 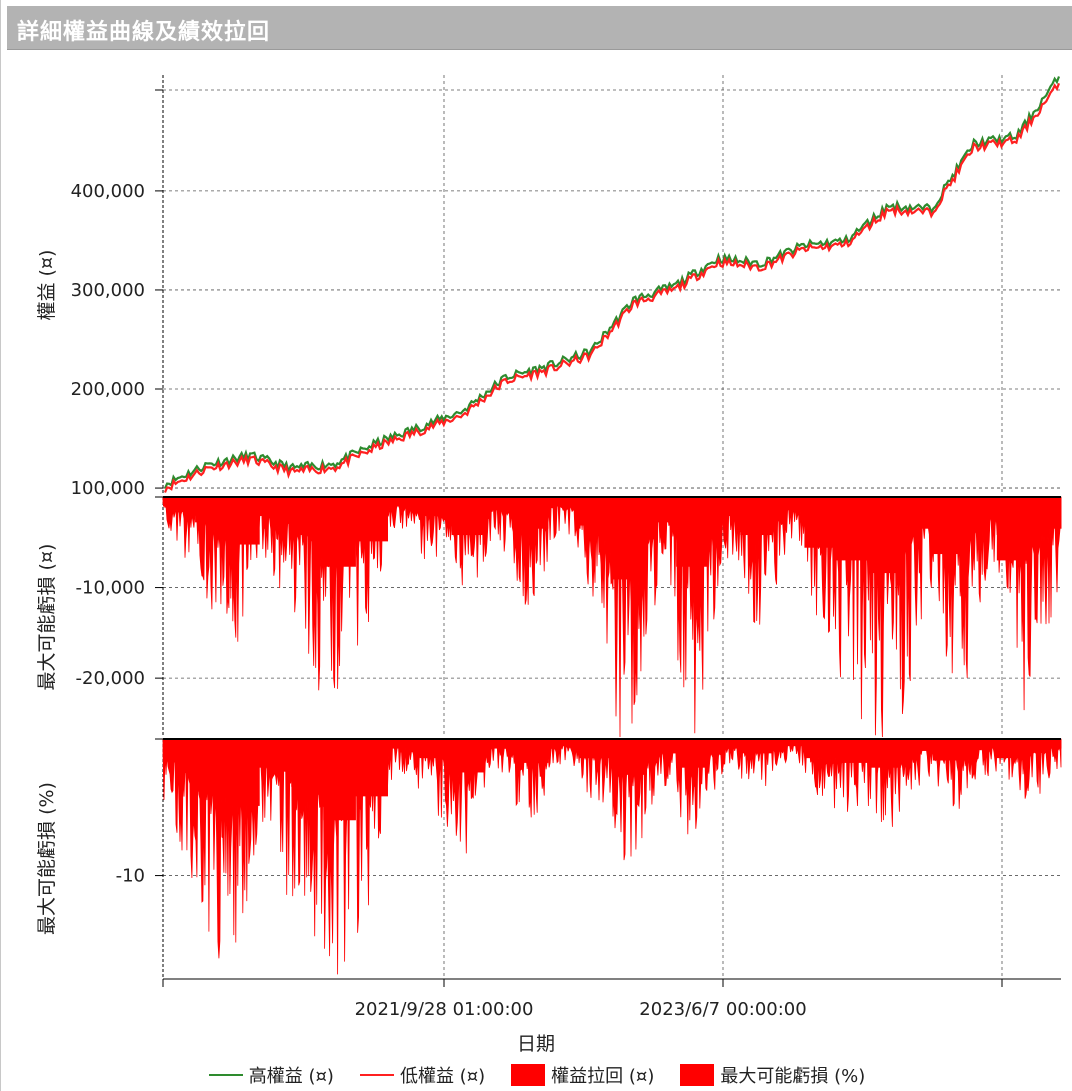 I want to click on drawdown-amount-ytick-label: -20,000, so click(x=110, y=678).